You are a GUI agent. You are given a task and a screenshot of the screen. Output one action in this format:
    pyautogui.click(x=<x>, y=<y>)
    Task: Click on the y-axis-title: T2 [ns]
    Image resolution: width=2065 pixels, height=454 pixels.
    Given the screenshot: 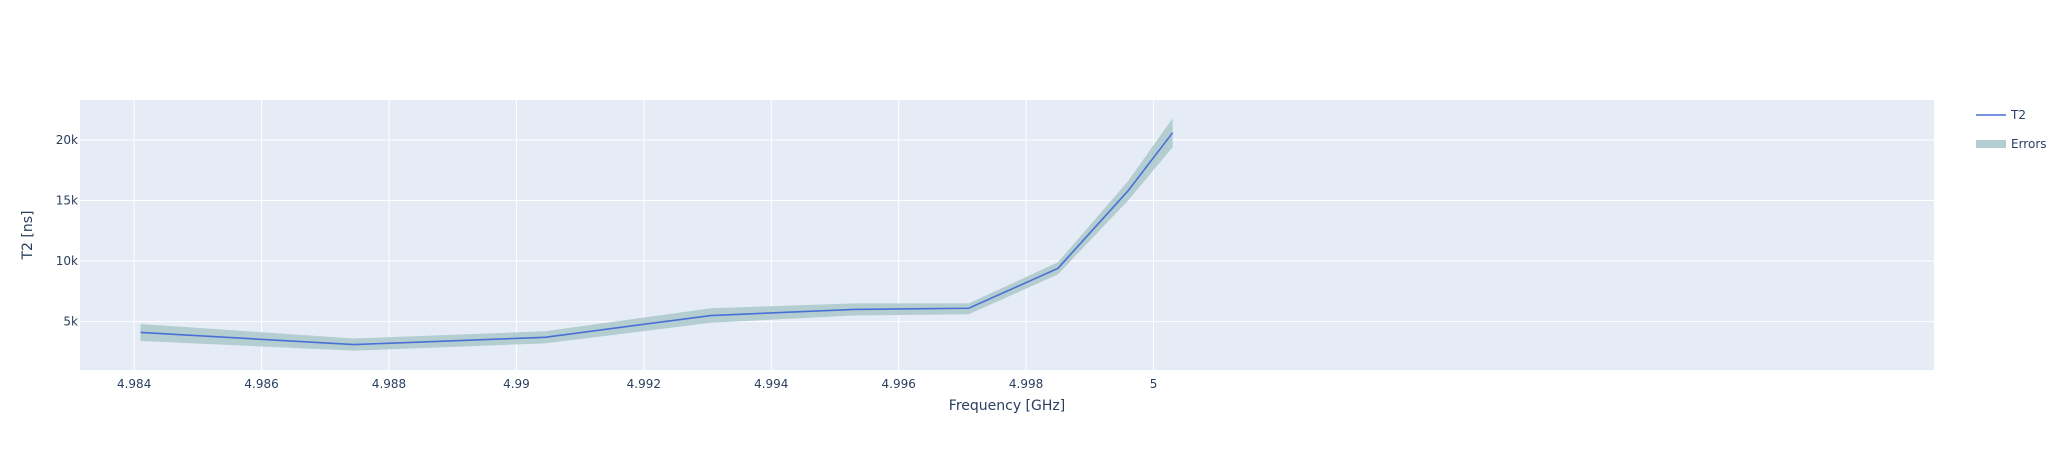 What is the action you would take?
    pyautogui.click(x=28, y=236)
    